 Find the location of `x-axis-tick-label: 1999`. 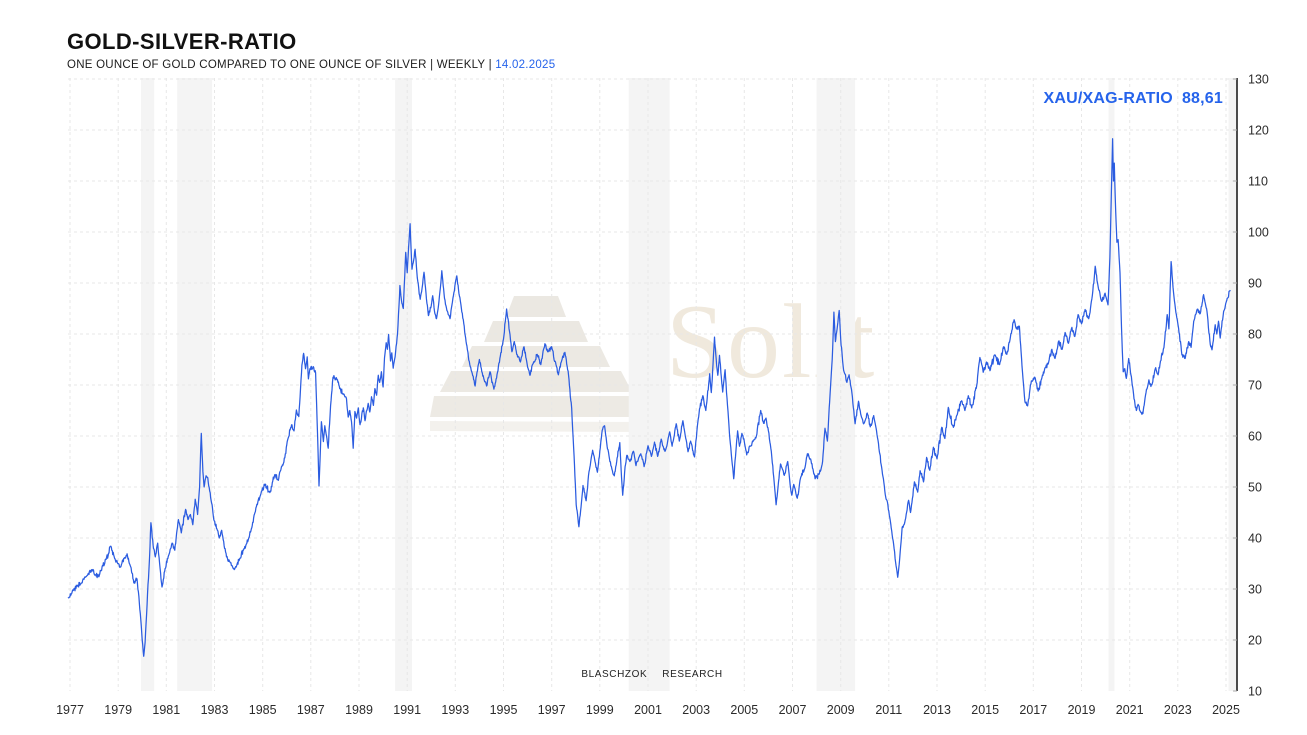

x-axis-tick-label: 1999 is located at coordinates (600, 710).